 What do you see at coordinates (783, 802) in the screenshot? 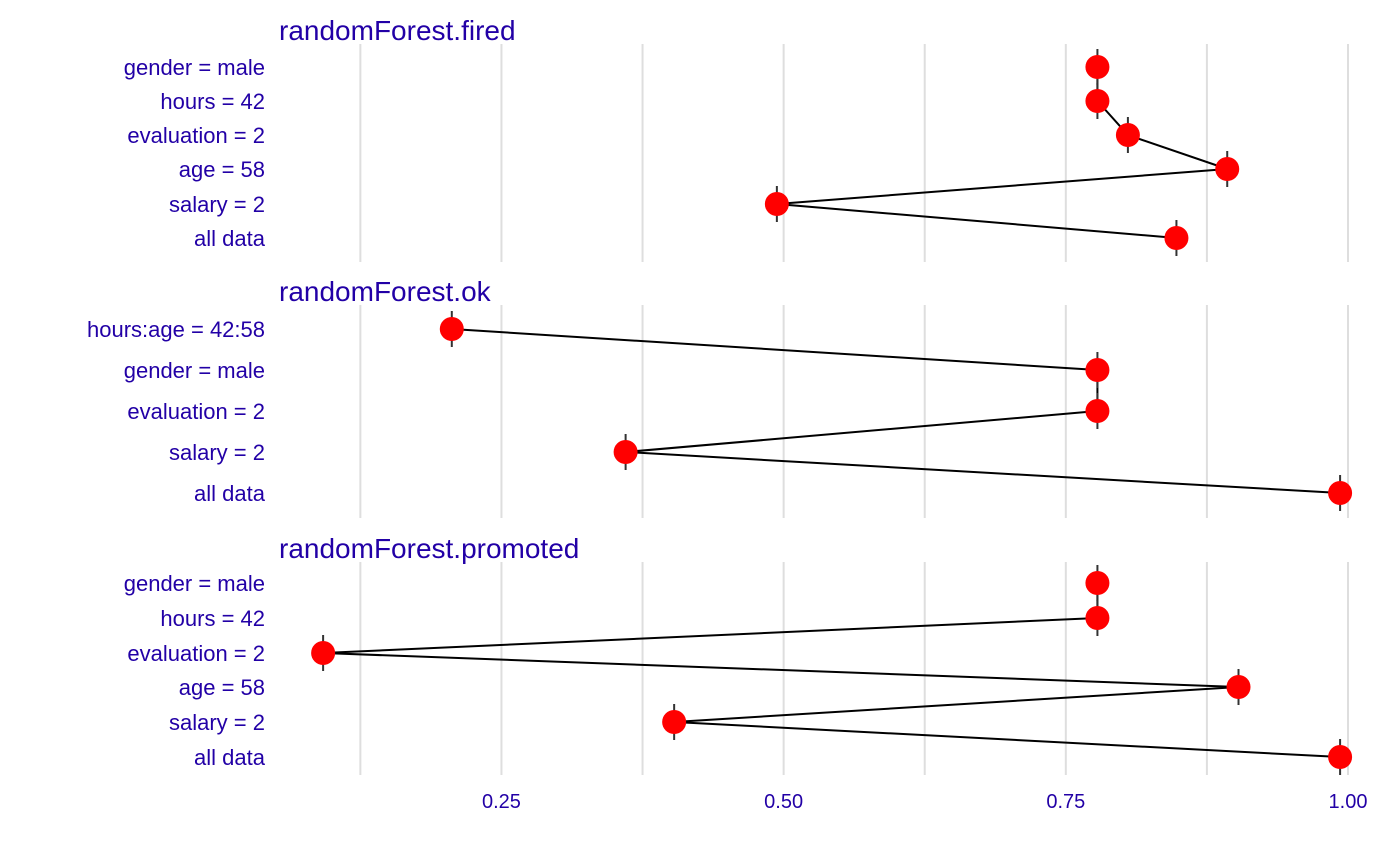
I see `x-tick-label: 0.50` at bounding box center [783, 802].